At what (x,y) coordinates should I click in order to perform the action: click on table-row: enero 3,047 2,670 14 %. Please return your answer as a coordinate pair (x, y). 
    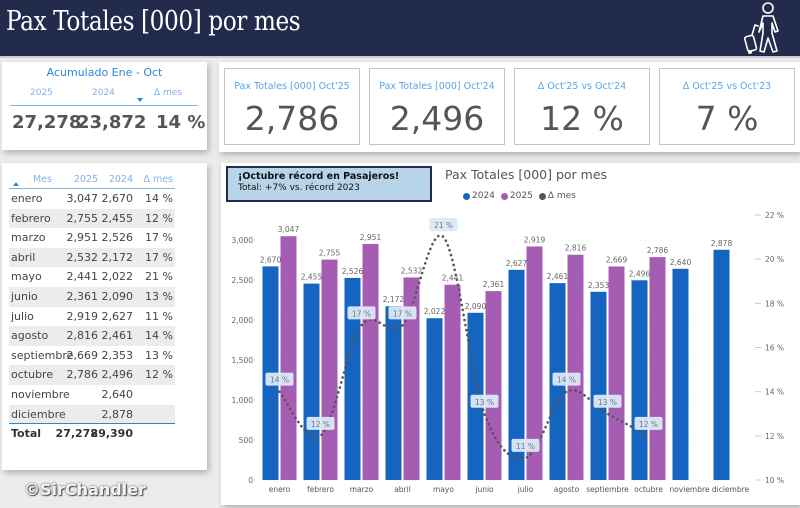
    Looking at the image, I should click on (92, 199).